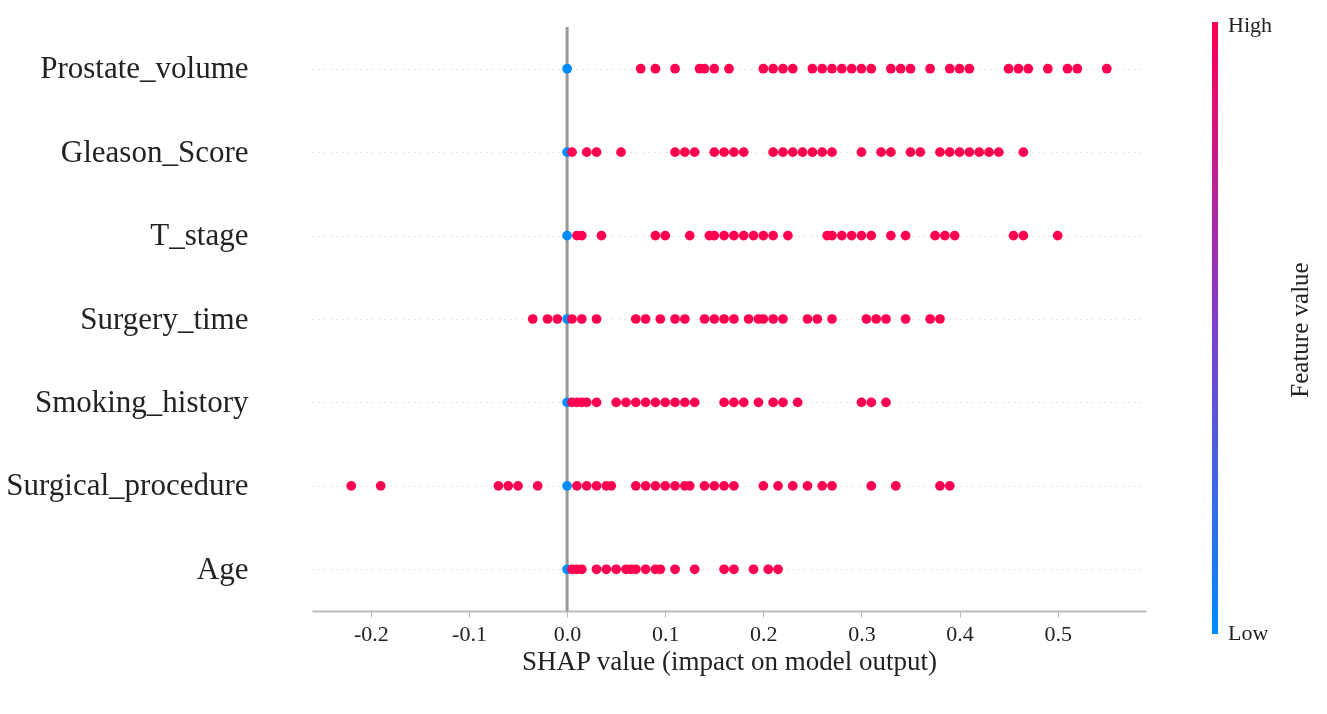 The width and height of the screenshot is (1327, 714). I want to click on color-bar-title: Feature value, so click(1300, 330).